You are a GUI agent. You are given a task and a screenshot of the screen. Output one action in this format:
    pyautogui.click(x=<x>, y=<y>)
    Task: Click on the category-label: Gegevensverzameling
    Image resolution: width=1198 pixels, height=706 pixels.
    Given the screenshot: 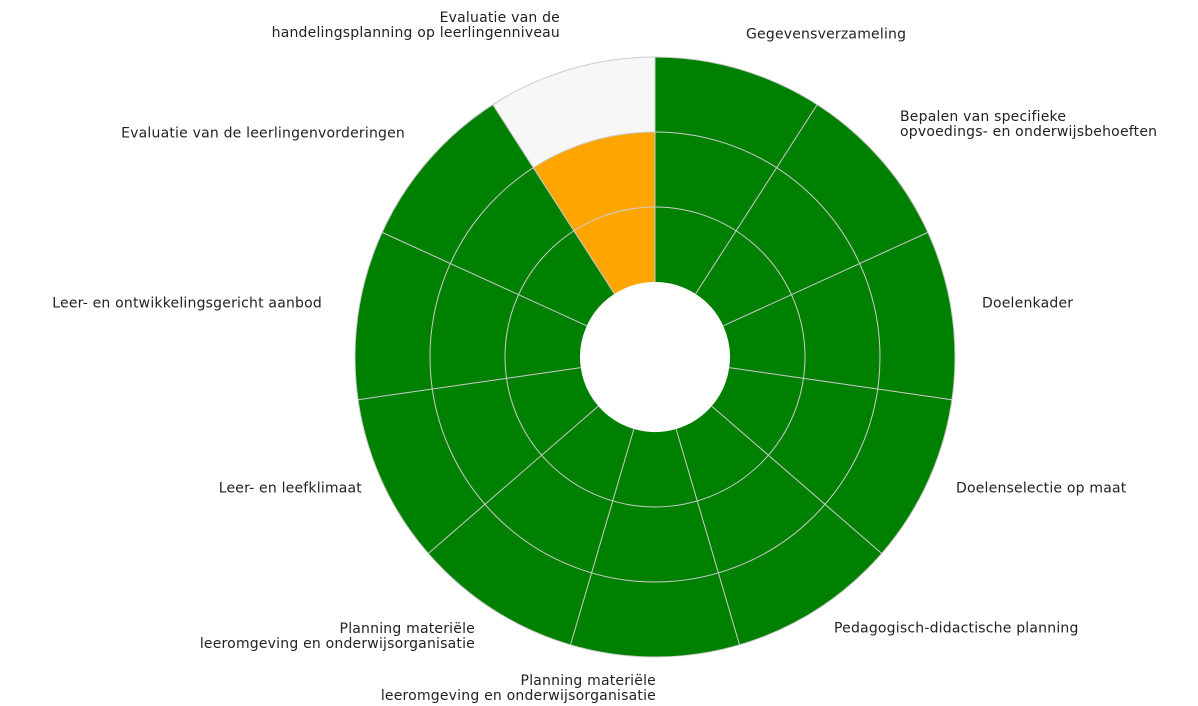 What is the action you would take?
    pyautogui.click(x=826, y=34)
    